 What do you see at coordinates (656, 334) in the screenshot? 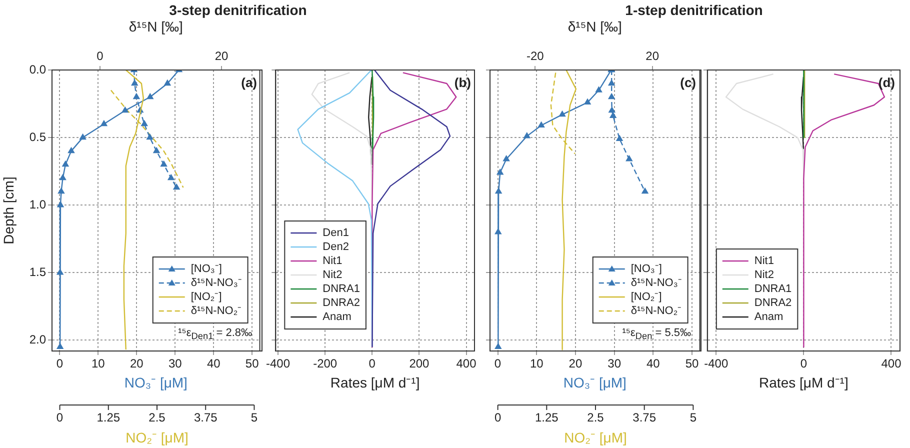
I see `annotation: ¹⁵ε$_{Den}$ = 5.5‰` at bounding box center [656, 334].